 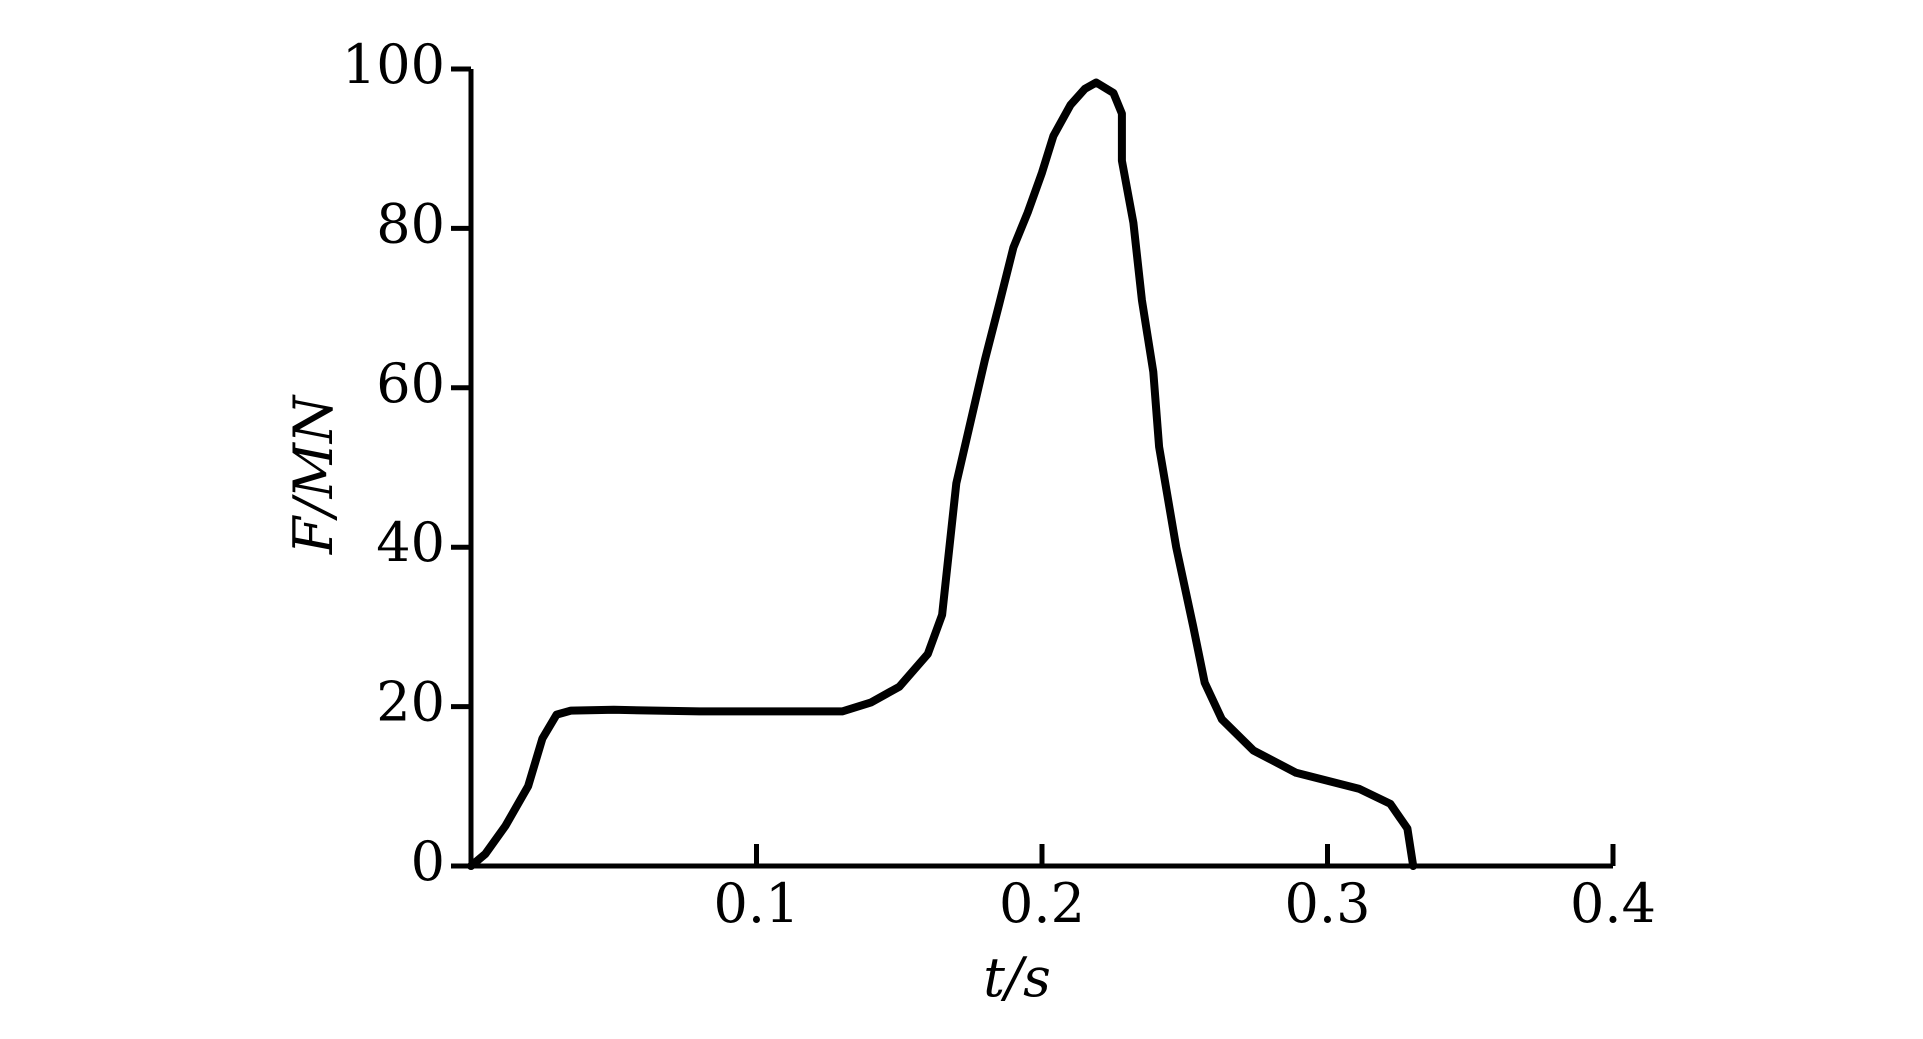 I want to click on y-tick-label: 0, so click(x=428, y=861).